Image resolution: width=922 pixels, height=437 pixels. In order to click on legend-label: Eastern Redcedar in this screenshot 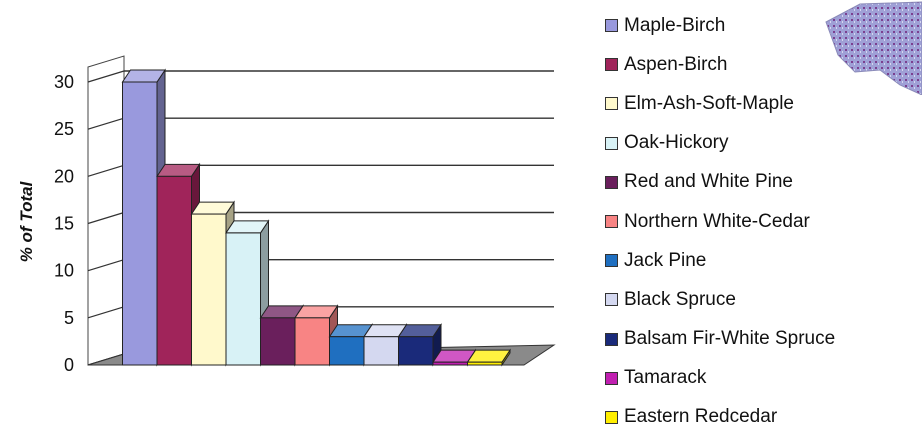, I will do `click(701, 417)`.